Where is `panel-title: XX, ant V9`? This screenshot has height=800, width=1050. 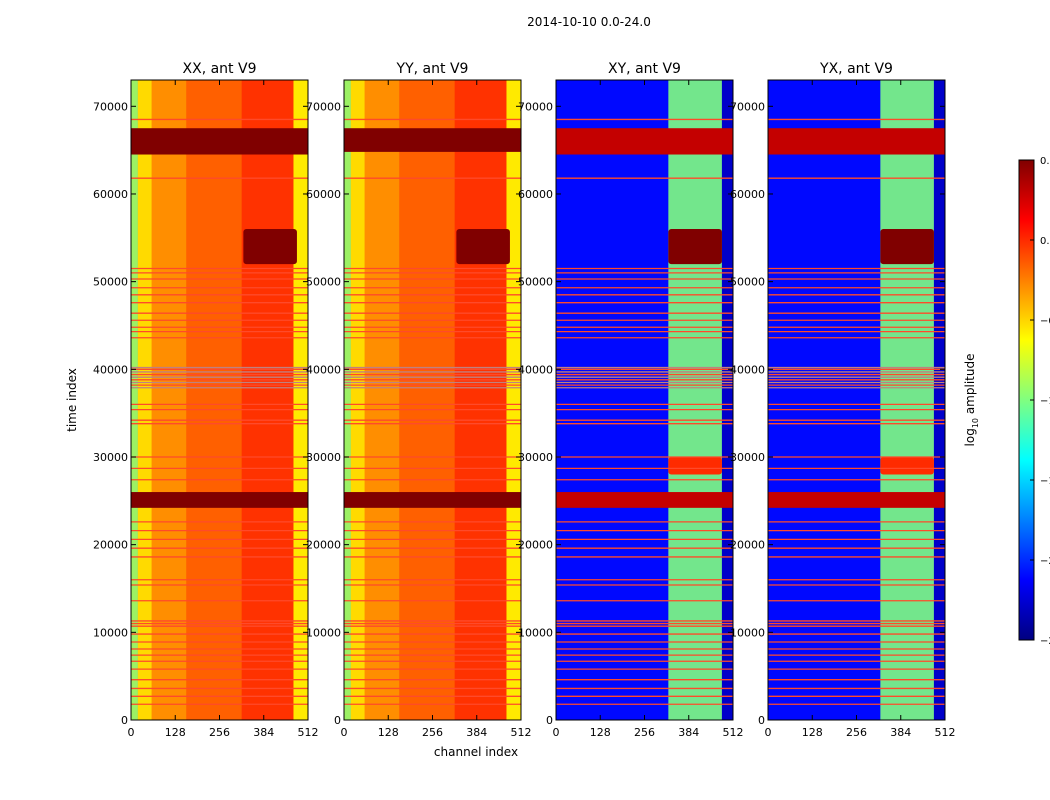
panel-title: XX, ant V9 is located at coordinates (220, 69).